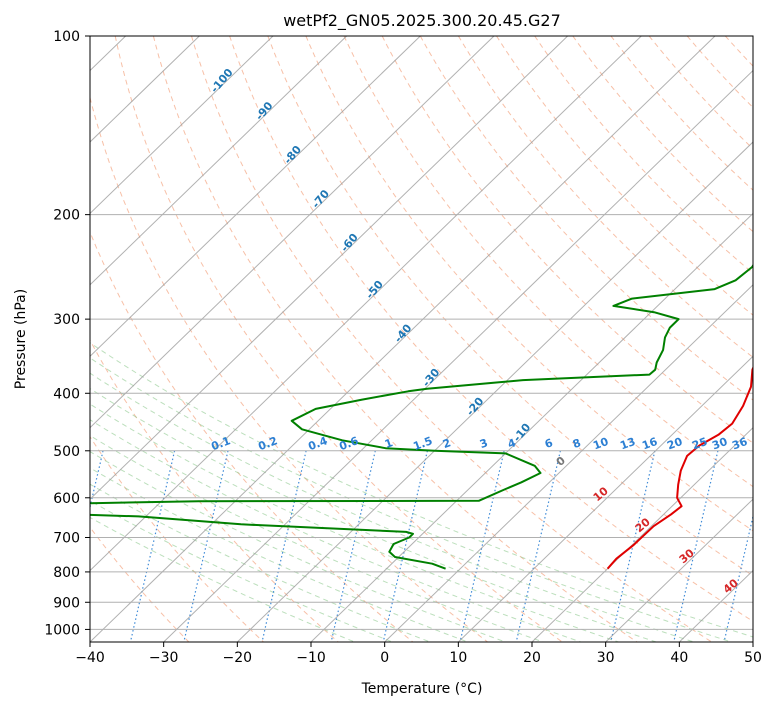 The width and height of the screenshot is (775, 708). What do you see at coordinates (422, 21) in the screenshot?
I see `chart-title: wetPf2_GN05.2025.300.20.45.G27` at bounding box center [422, 21].